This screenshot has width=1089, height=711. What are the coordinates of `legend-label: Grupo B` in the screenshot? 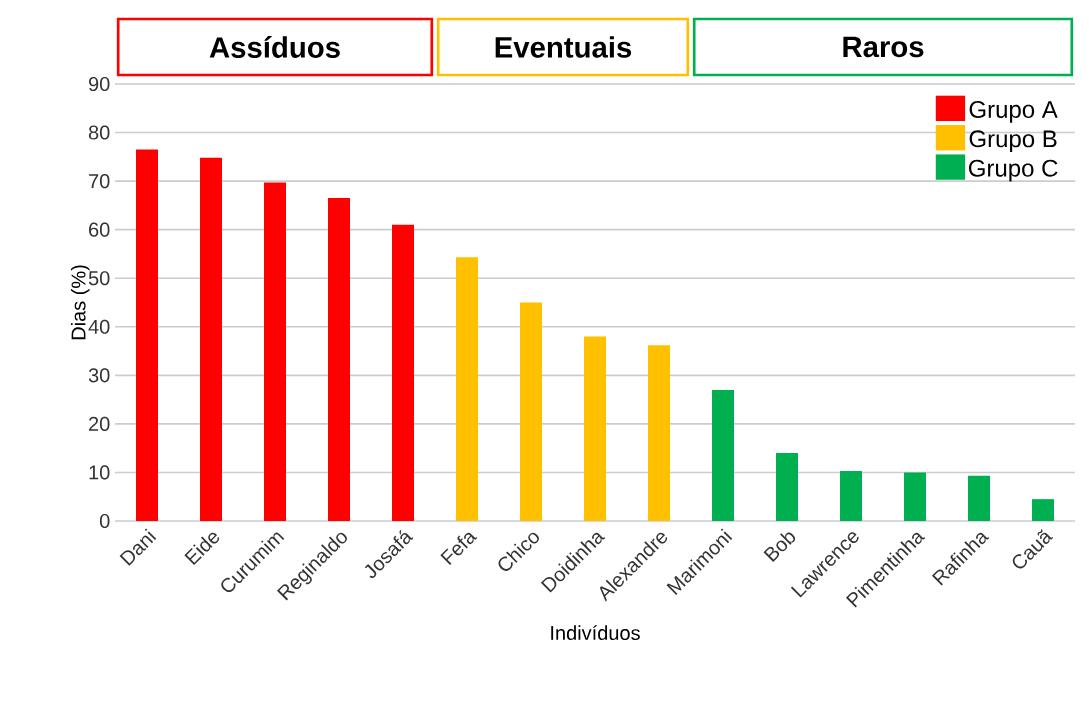 It's located at (1013, 141).